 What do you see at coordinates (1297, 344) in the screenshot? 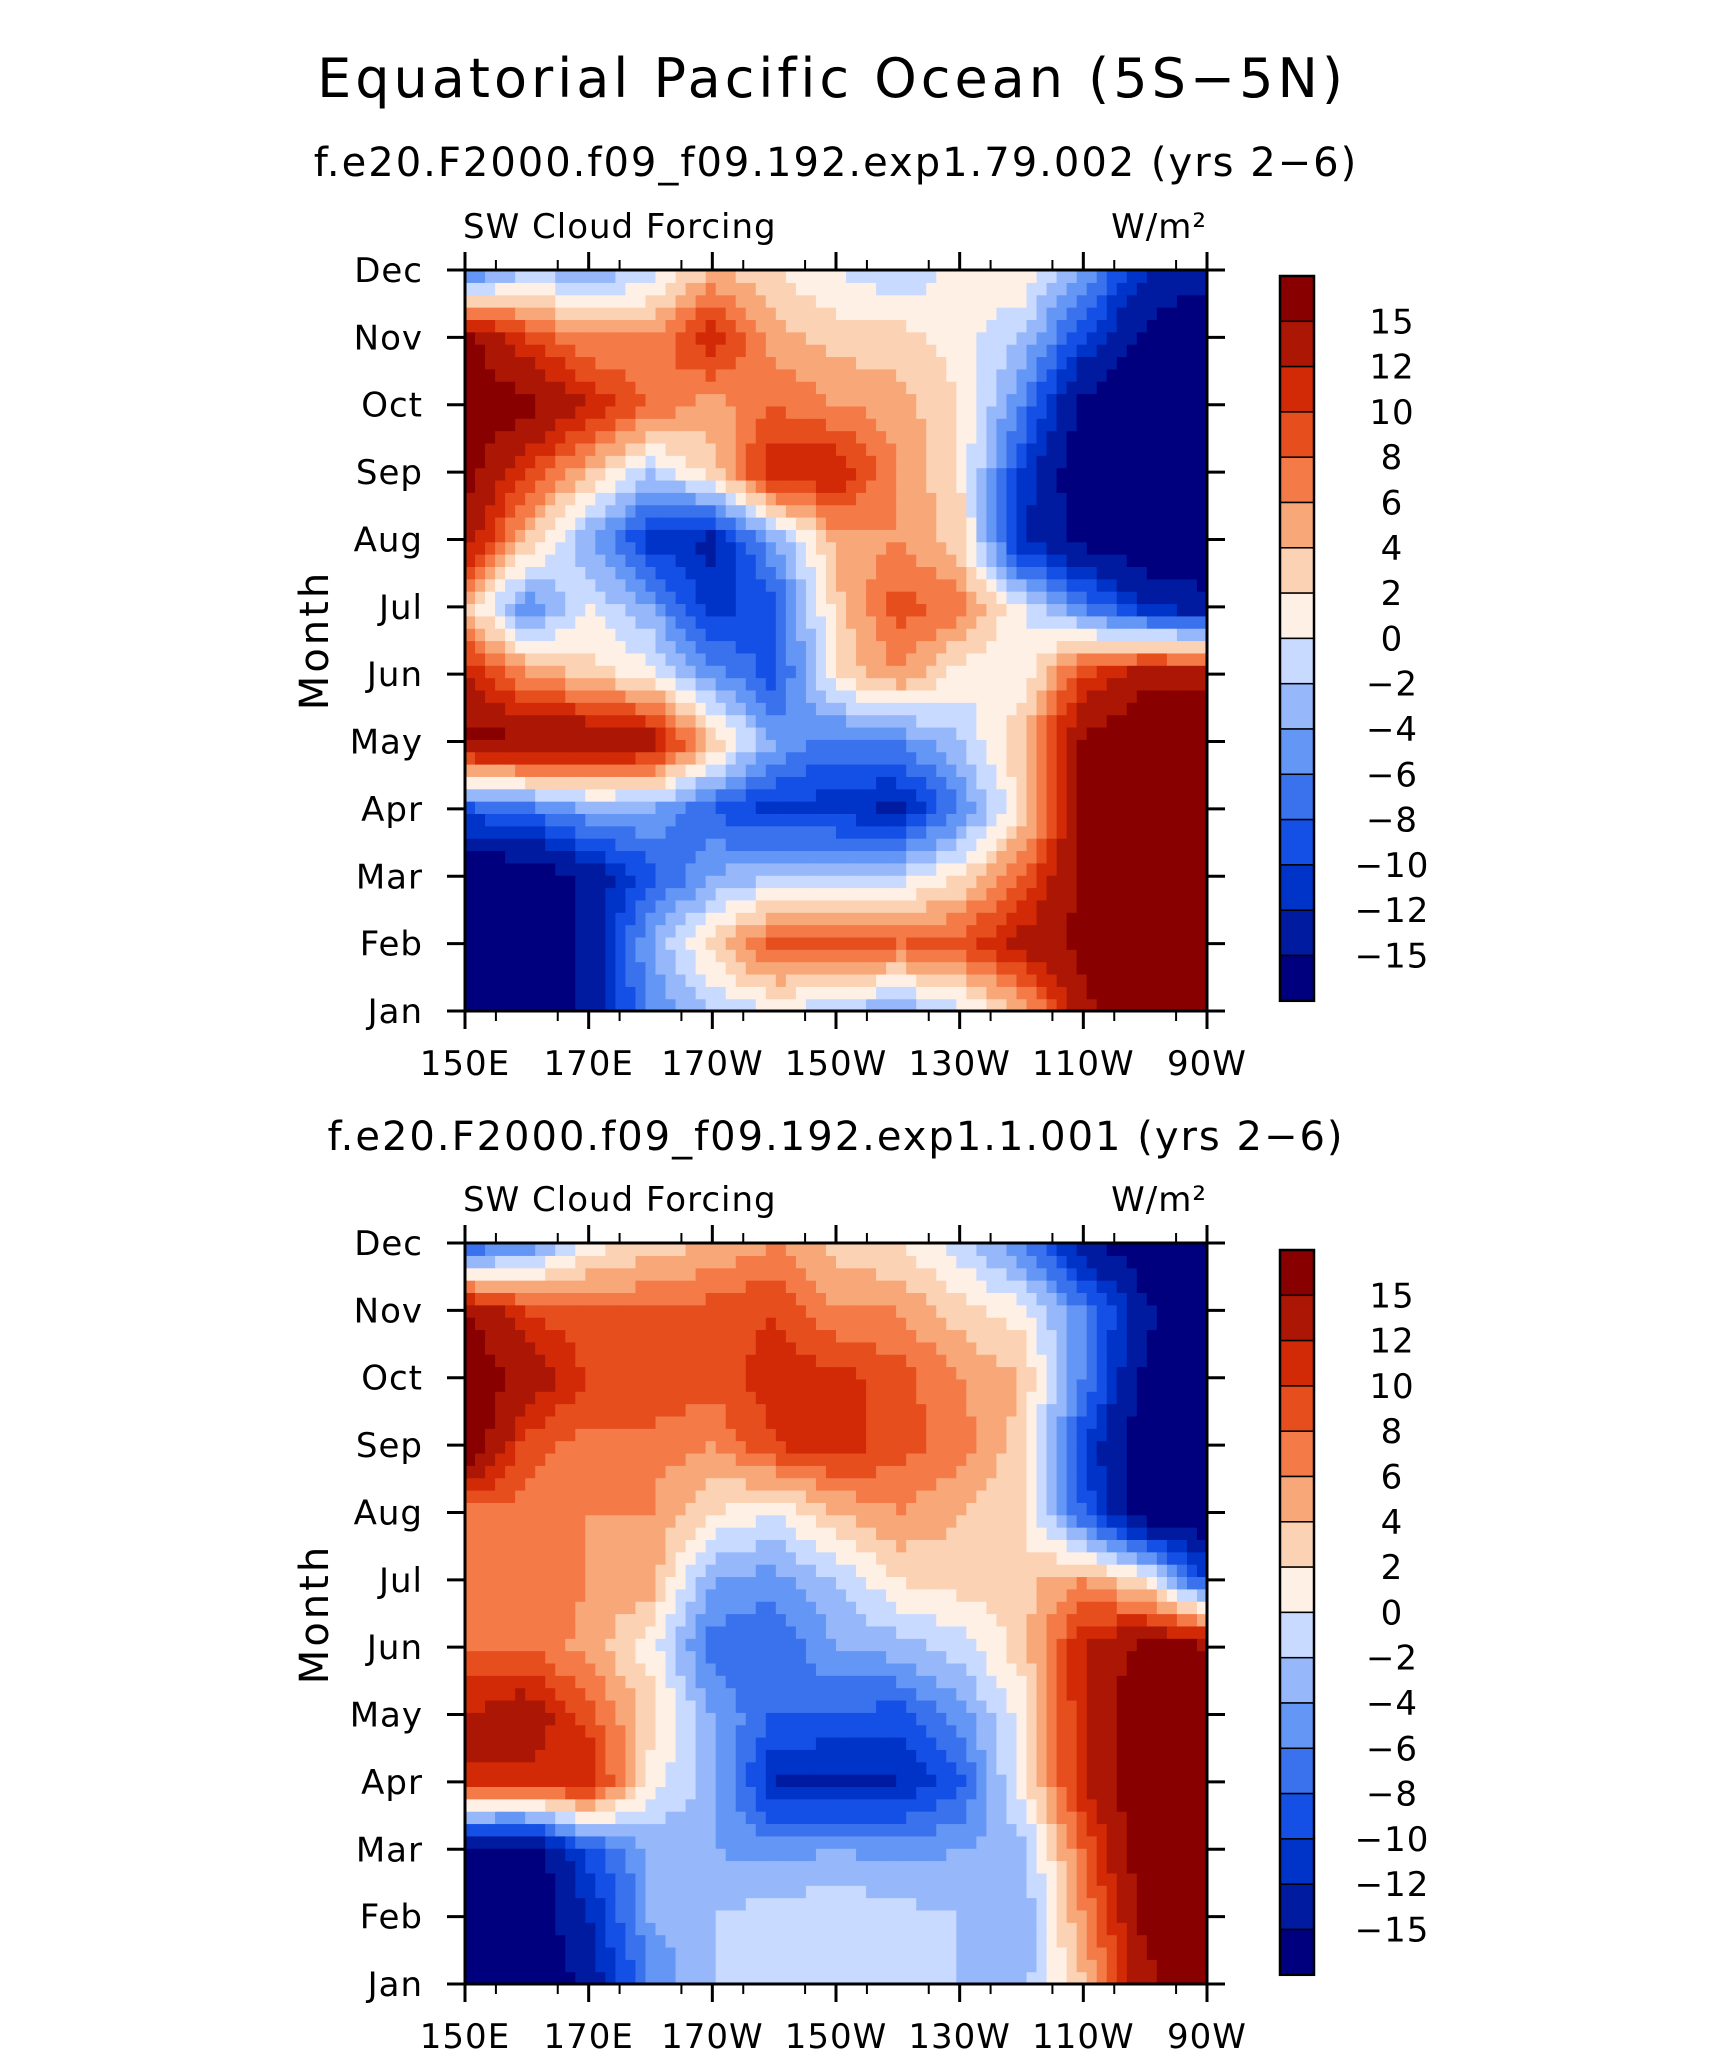
I see `colorbar-swatch` at bounding box center [1297, 344].